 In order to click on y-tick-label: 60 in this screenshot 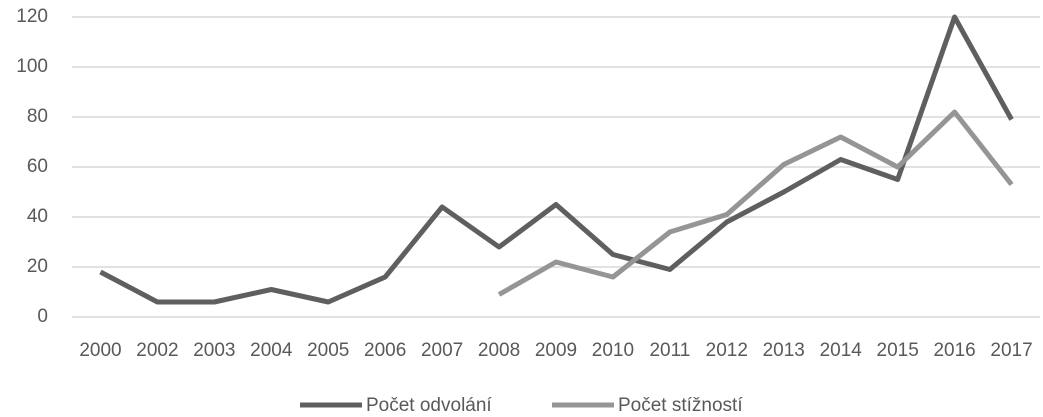, I will do `click(37, 166)`.